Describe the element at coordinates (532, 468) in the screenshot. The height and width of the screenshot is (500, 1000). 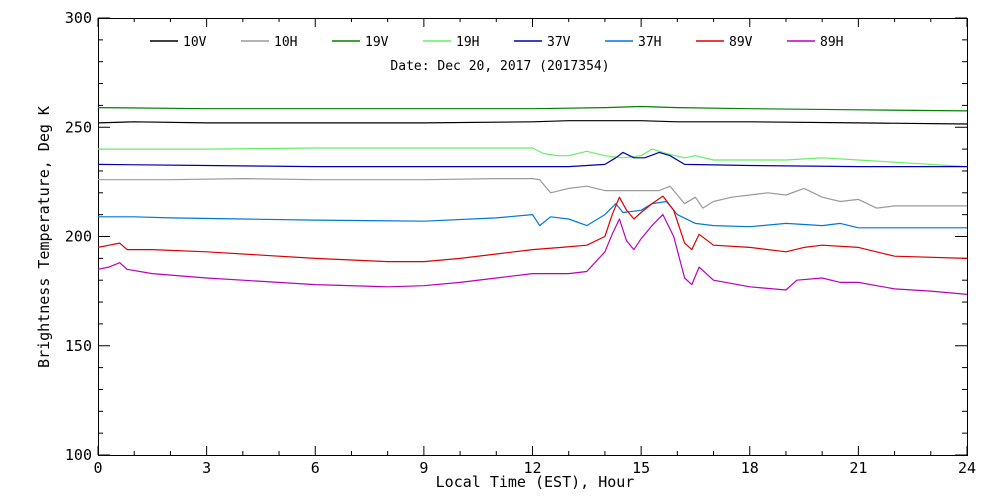
I see `x-tick-label: 12` at that location.